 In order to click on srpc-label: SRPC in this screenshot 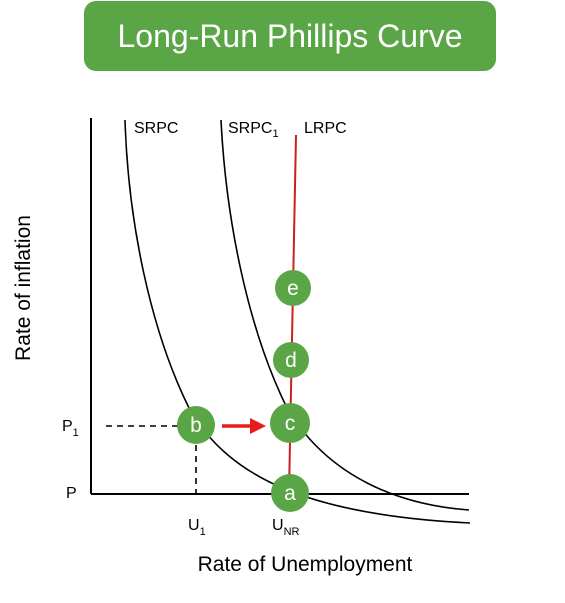, I will do `click(156, 128)`.